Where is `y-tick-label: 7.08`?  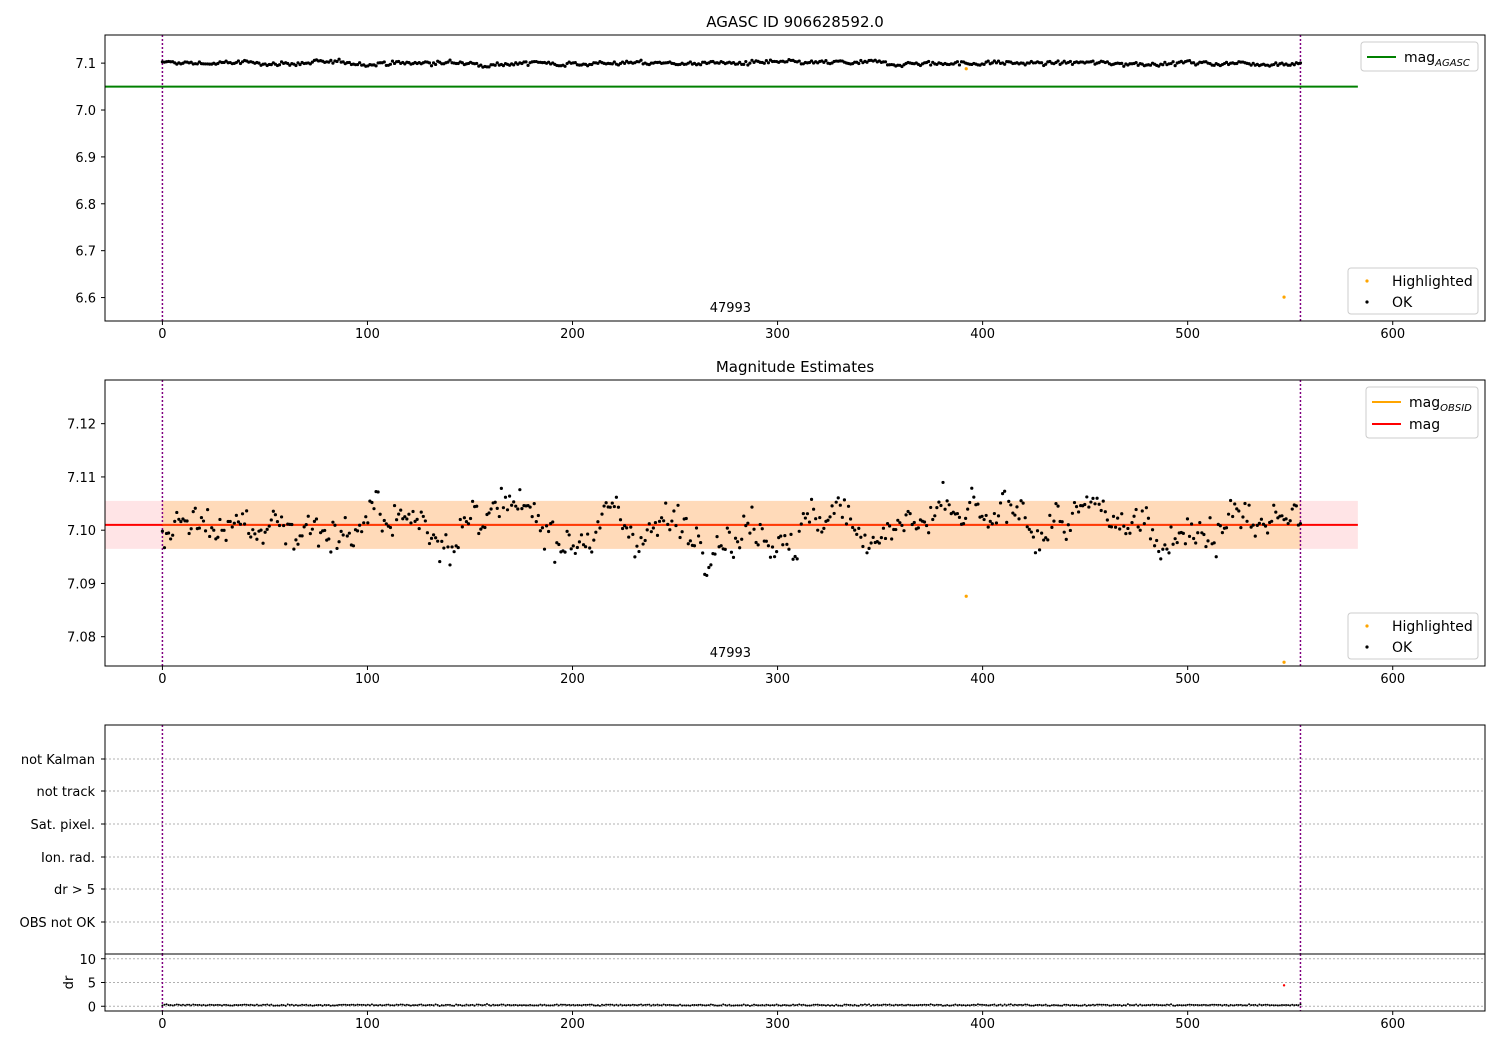
y-tick-label: 7.08 is located at coordinates (81, 638).